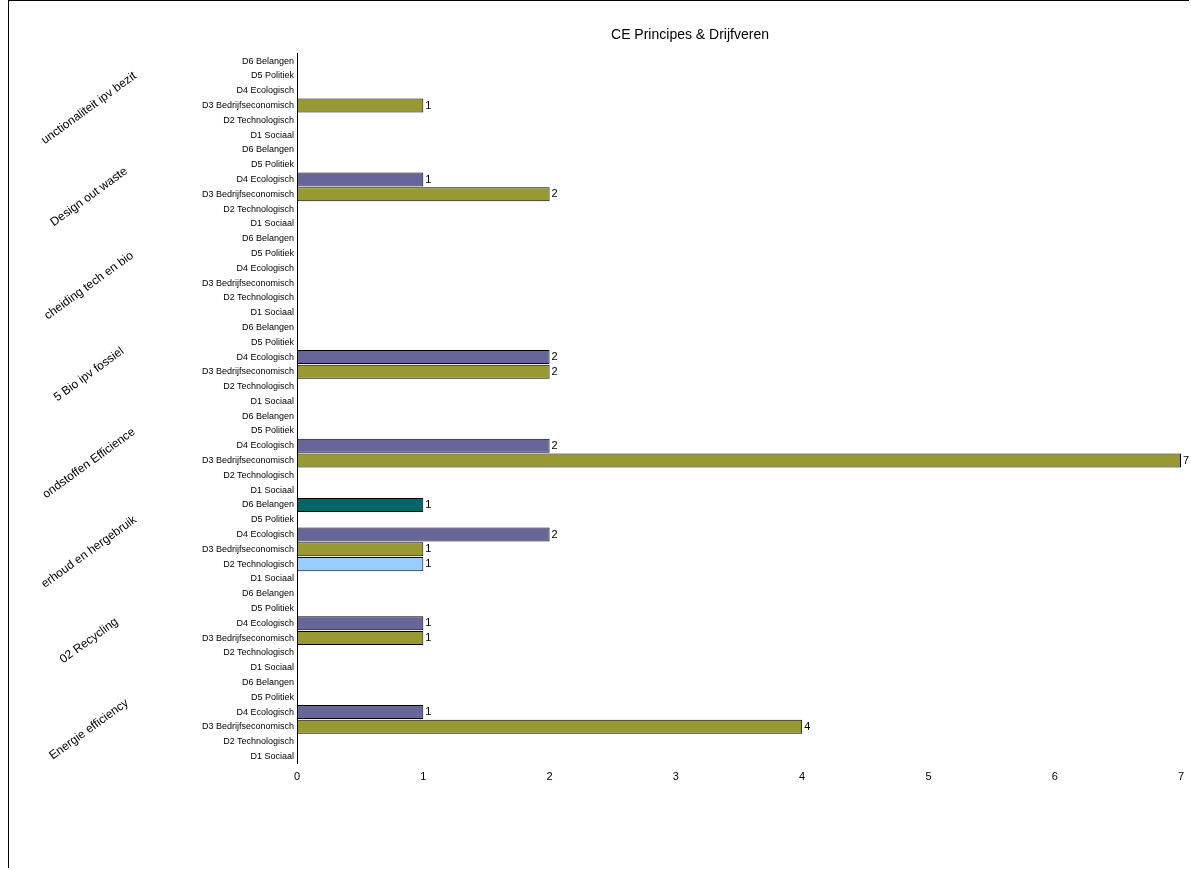  Describe the element at coordinates (802, 776) in the screenshot. I see `x-tick-label: 4` at that location.